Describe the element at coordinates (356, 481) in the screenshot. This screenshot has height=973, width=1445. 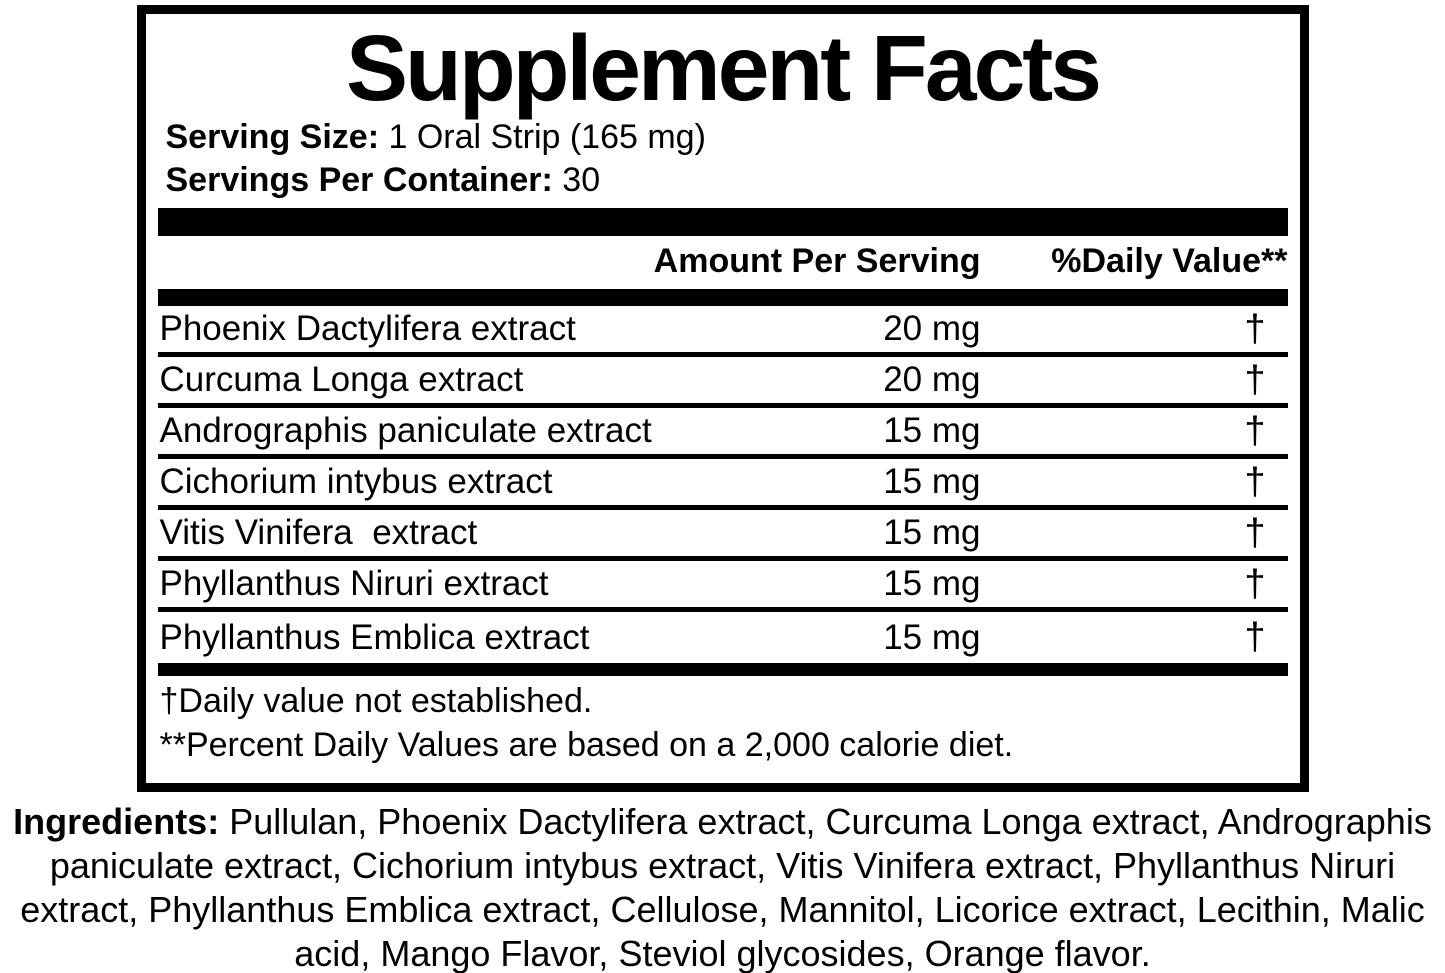
I see `nutrient-name: Cichorium intybus extract` at that location.